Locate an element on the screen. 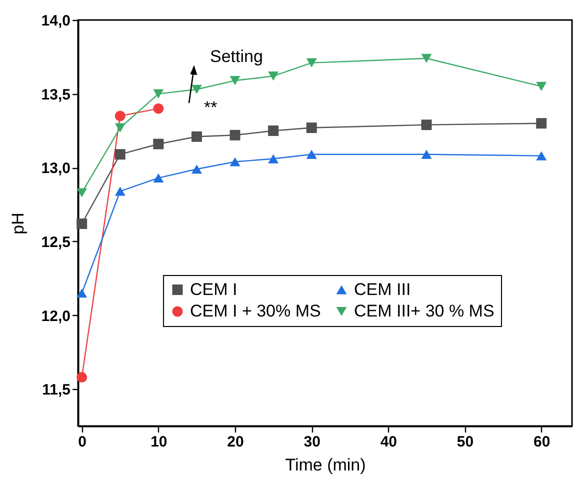 The height and width of the screenshot is (490, 577). x-axis-title: Time (min) is located at coordinates (325, 465).